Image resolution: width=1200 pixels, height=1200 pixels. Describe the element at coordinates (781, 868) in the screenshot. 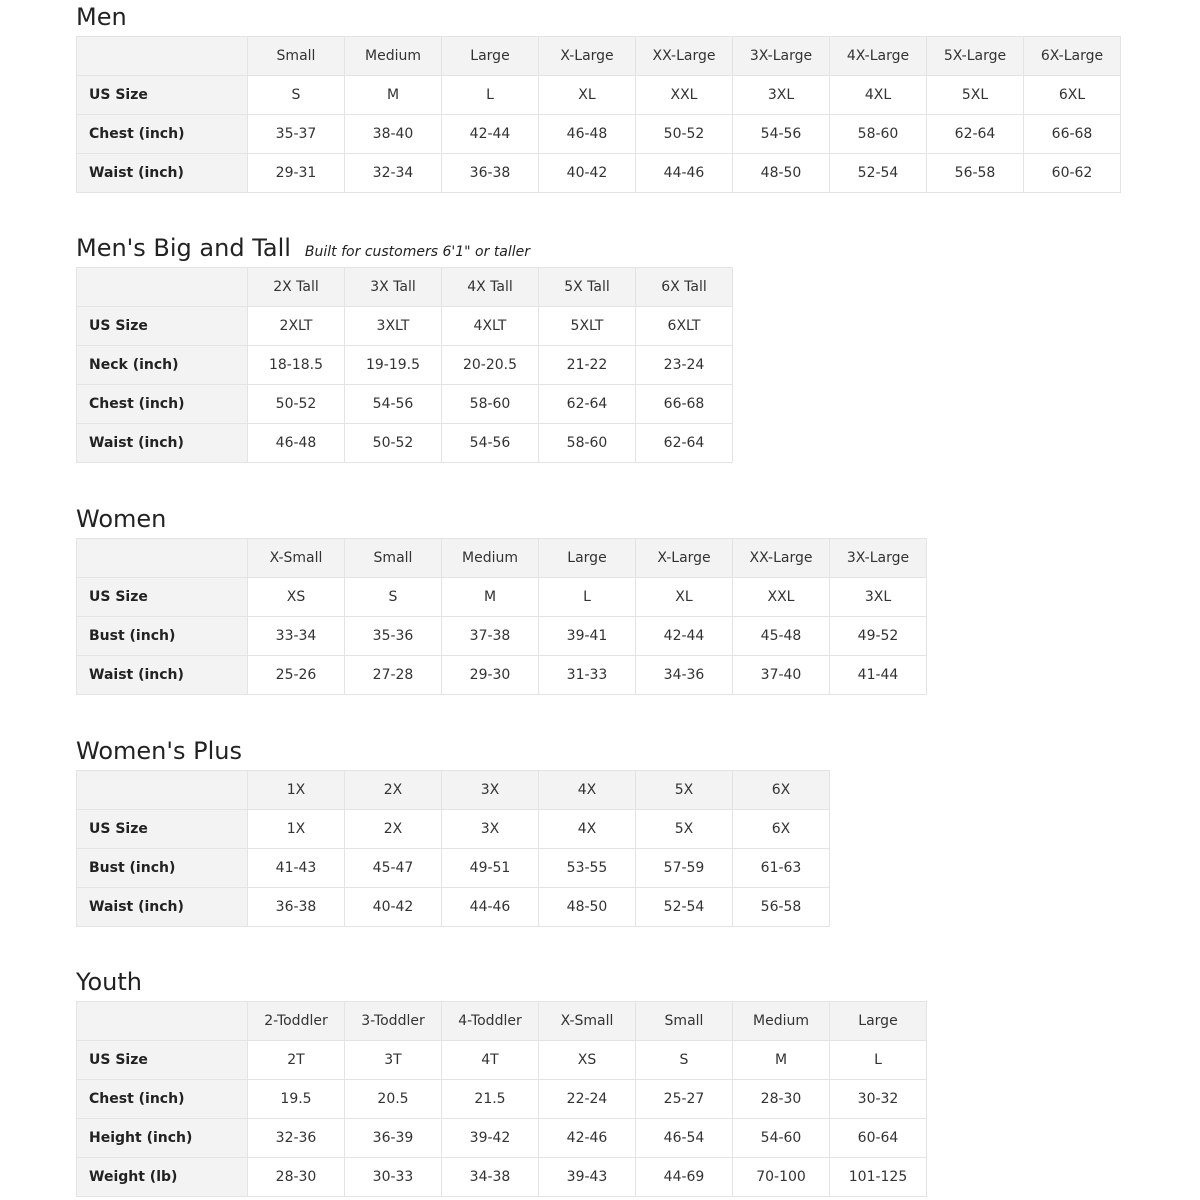

I see `table-cell: 61-63` at that location.